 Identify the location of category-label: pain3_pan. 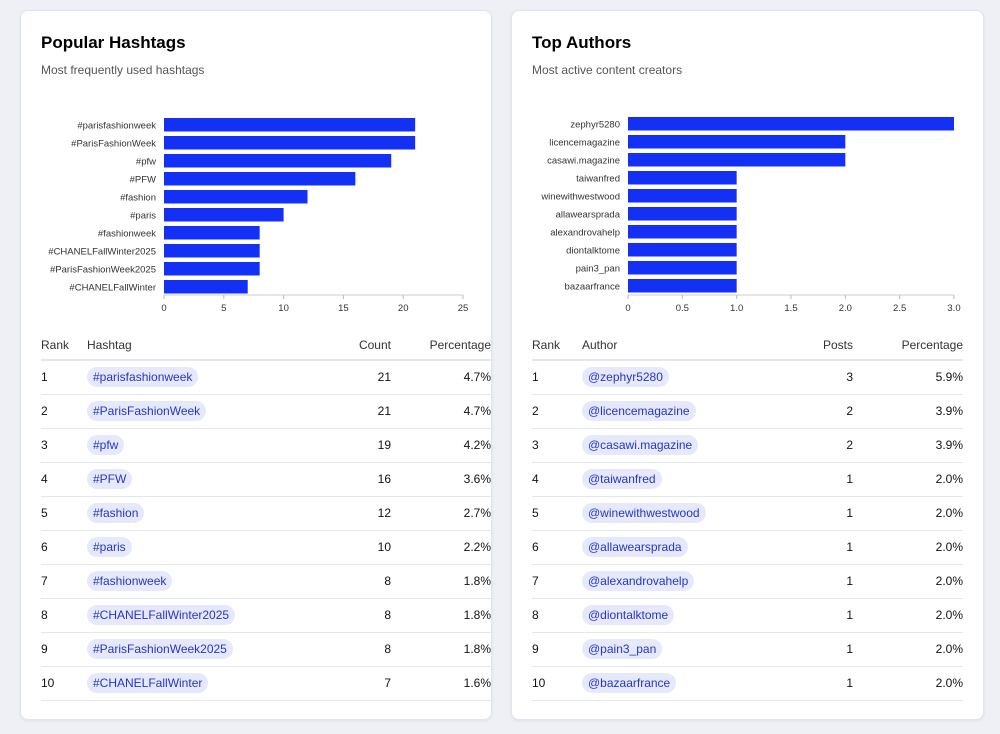
(598, 268).